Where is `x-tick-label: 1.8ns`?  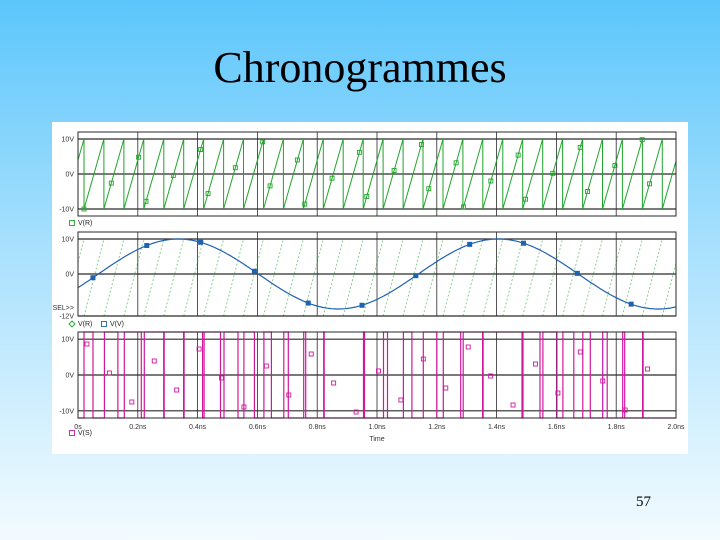
x-tick-label: 1.8ns is located at coordinates (617, 427).